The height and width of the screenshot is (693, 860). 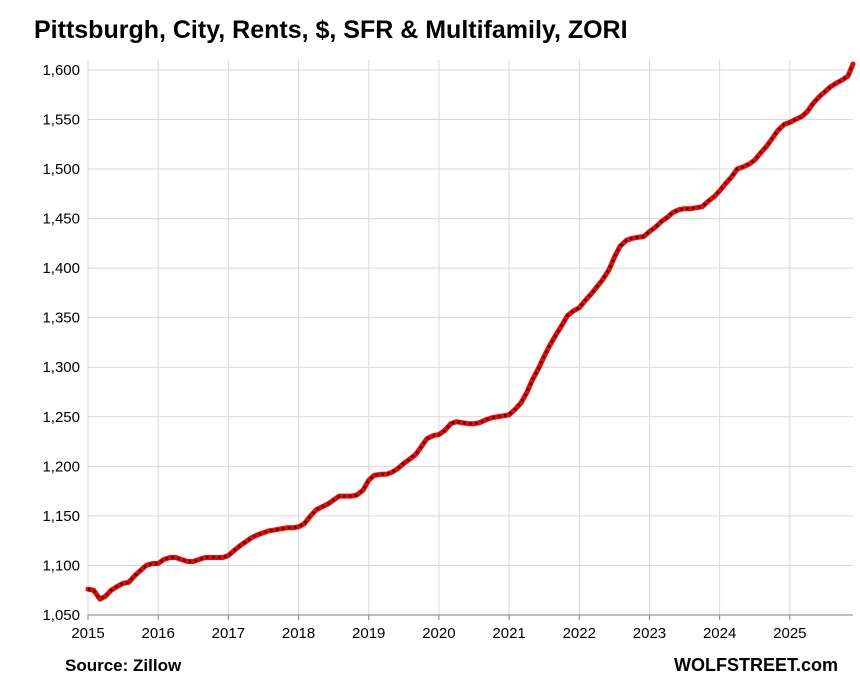 I want to click on y-tick-label: 1,050, so click(x=61, y=615).